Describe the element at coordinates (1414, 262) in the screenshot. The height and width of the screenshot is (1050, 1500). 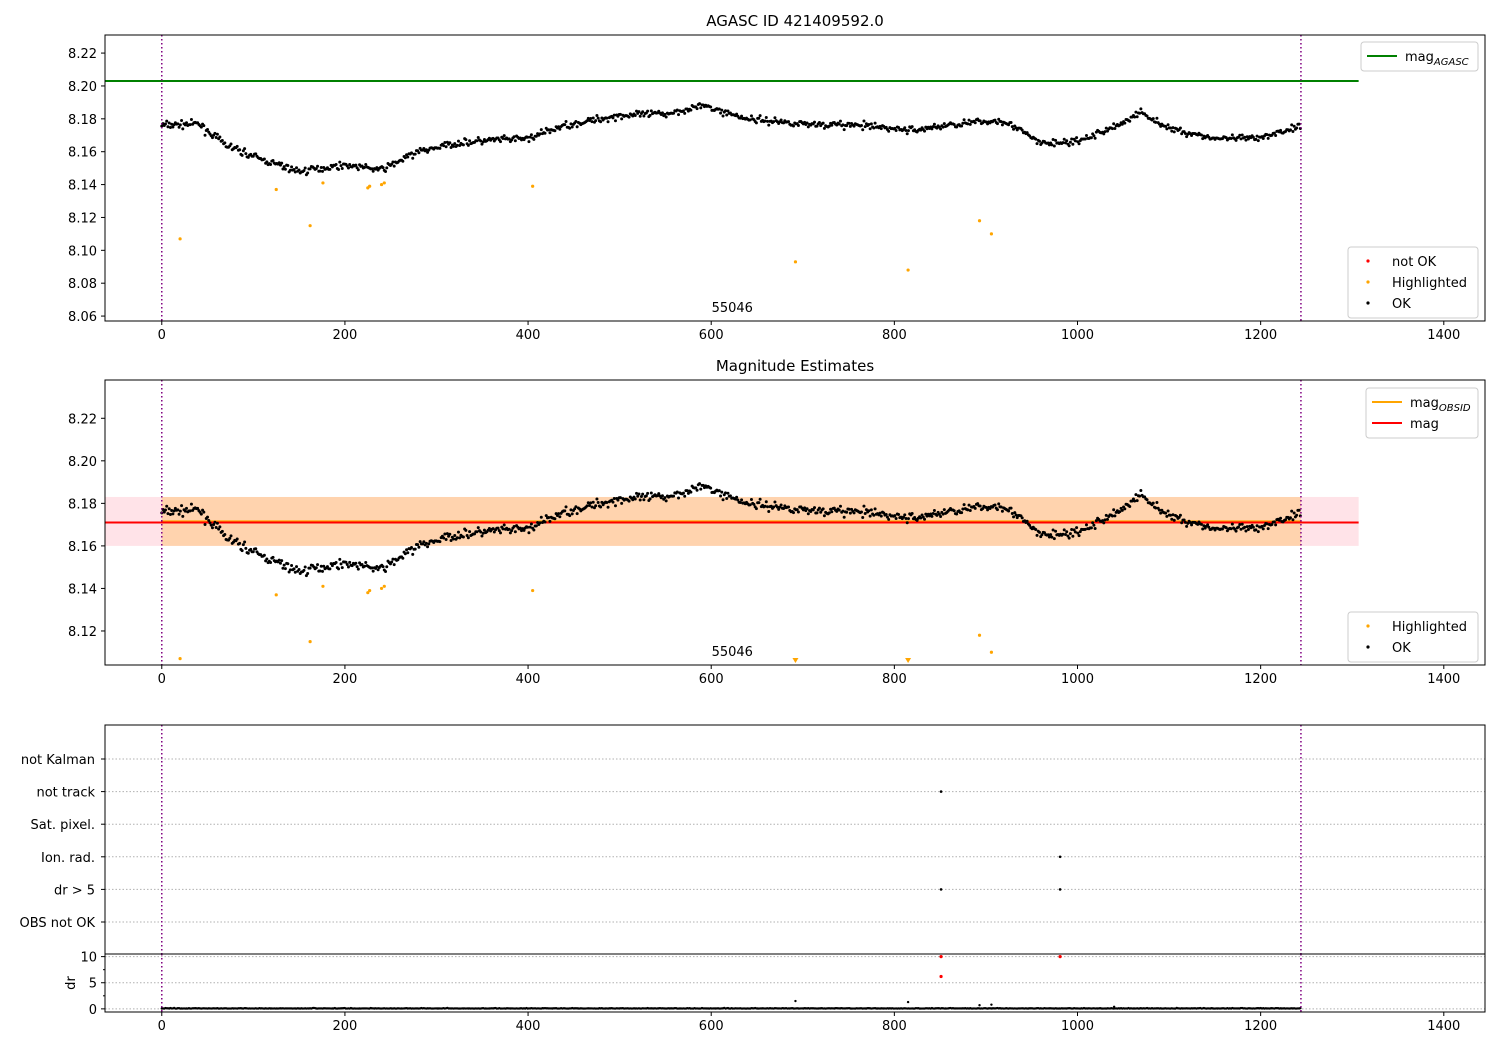
I see `panel1-lower-legend-label: not OK` at that location.